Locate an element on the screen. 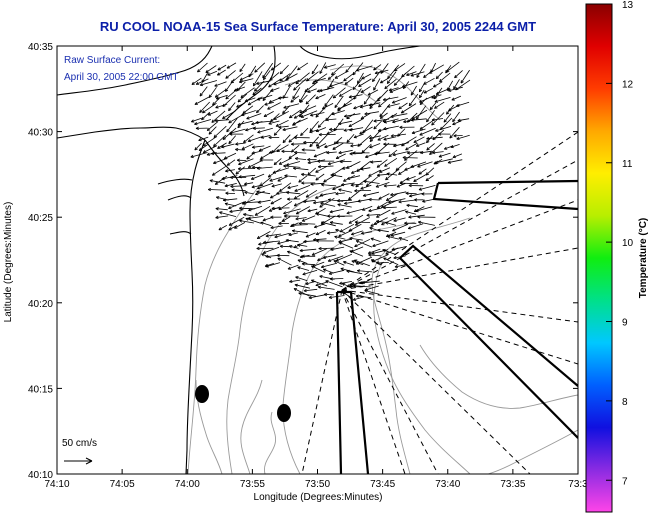  x-tick-label: 74:10 is located at coordinates (56, 484).